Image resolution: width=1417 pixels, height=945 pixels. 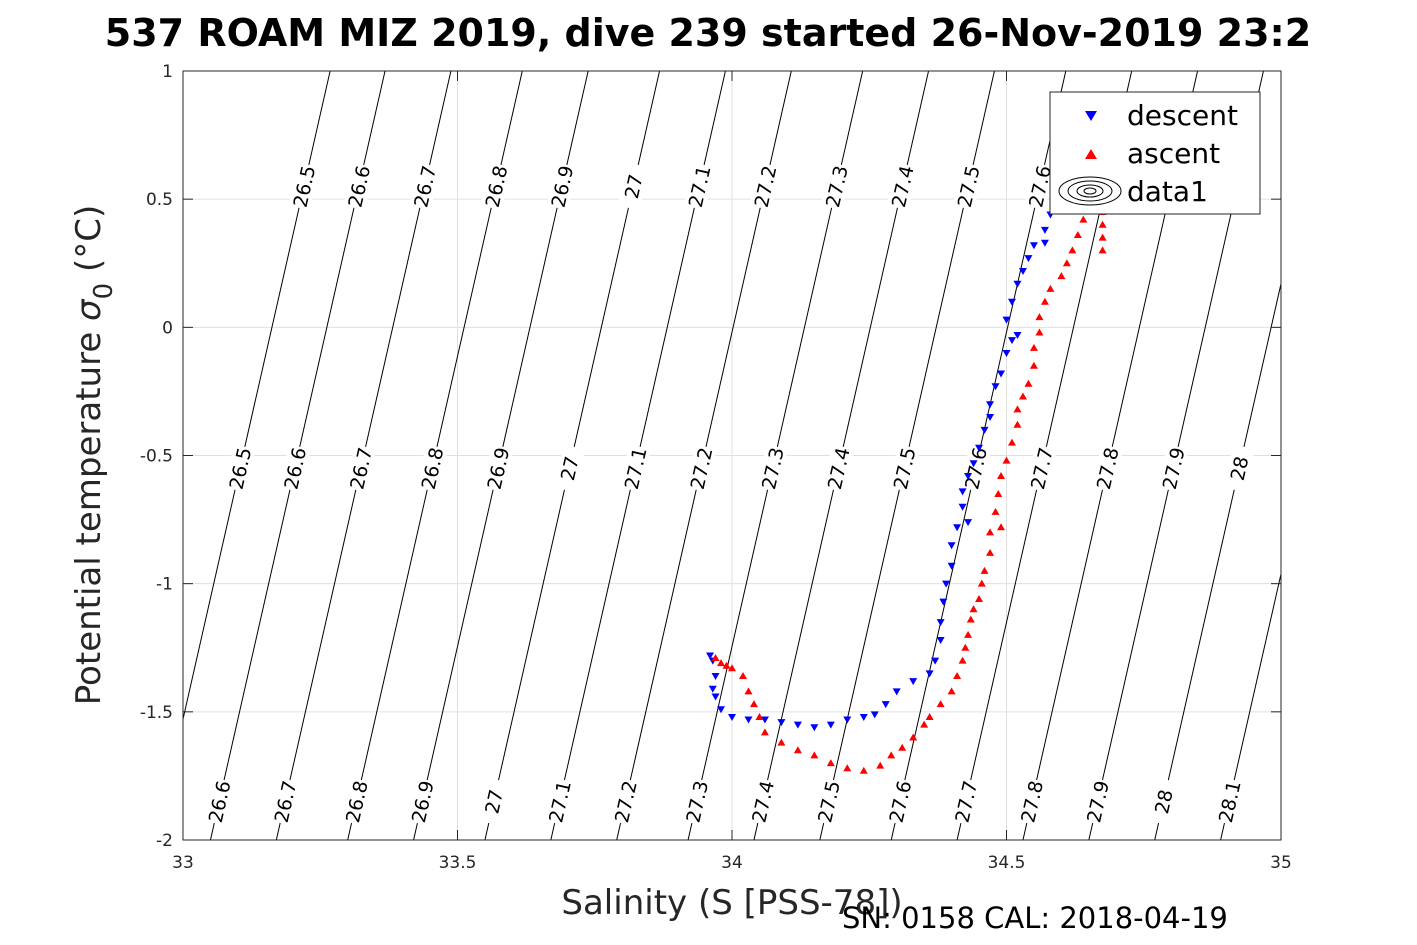 I want to click on y-axis-label-sigma: σ, so click(x=89, y=309).